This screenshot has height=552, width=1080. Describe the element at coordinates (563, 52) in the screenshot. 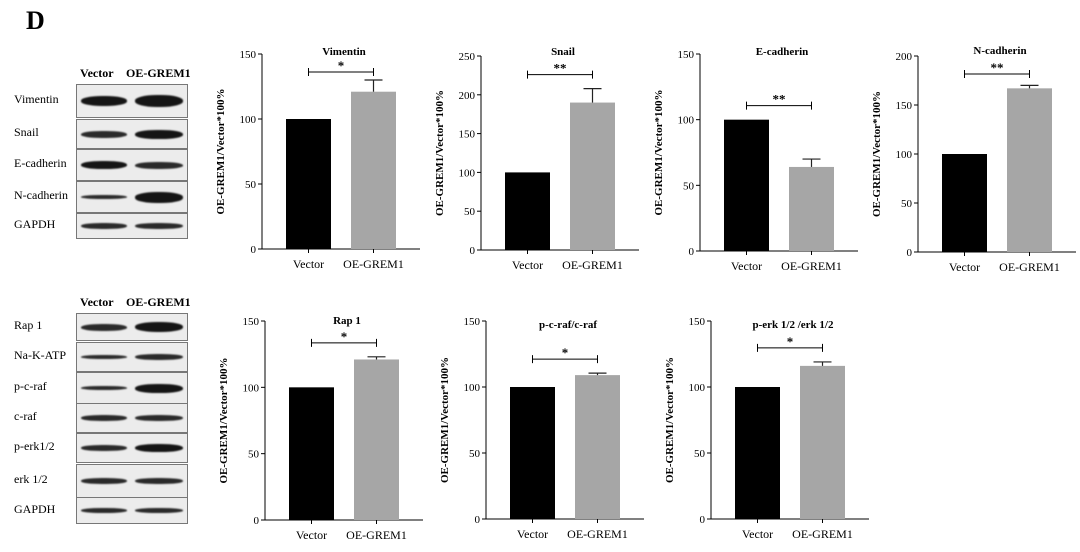

I see `chart-title: Snail` at that location.